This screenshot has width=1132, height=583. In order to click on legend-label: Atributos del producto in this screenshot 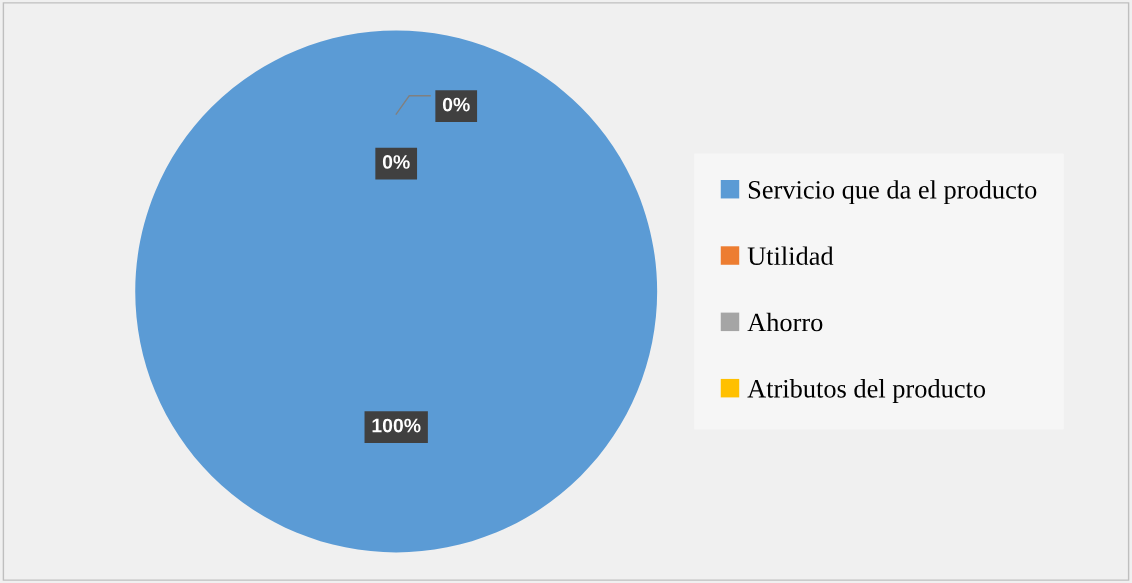, I will do `click(866, 391)`.